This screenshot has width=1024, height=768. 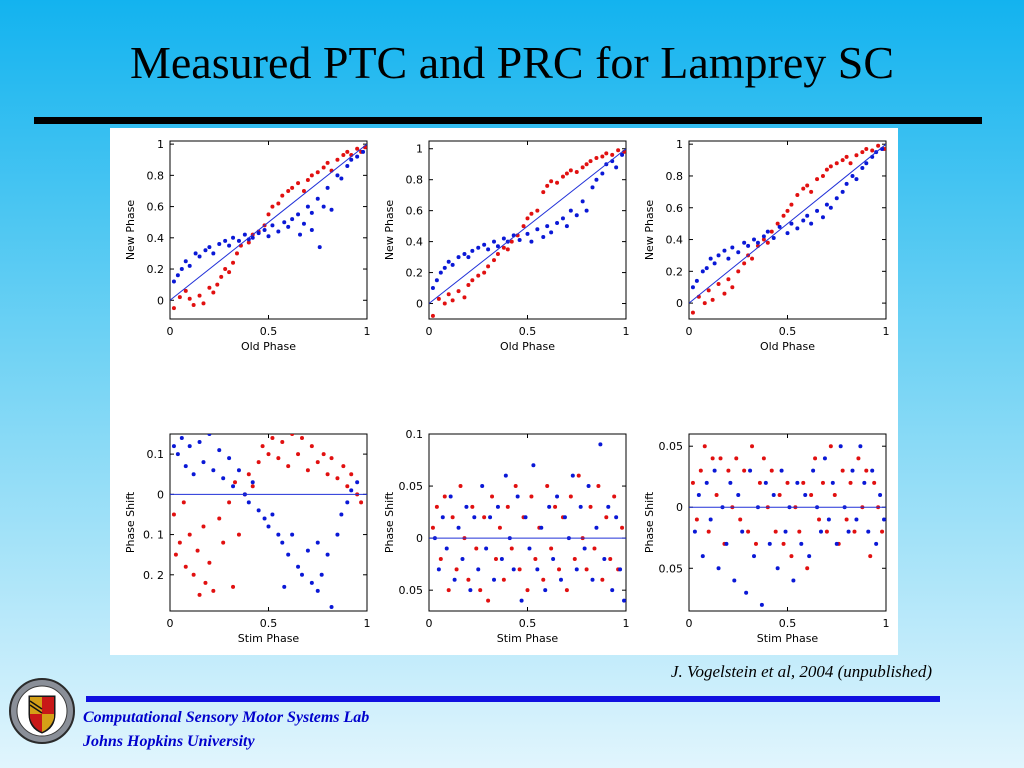 I want to click on scatter-plot-5: 0 0.5 1 0.1 0.05 0 0.05 Stim Phase Phase Shift, so click(x=506, y=536).